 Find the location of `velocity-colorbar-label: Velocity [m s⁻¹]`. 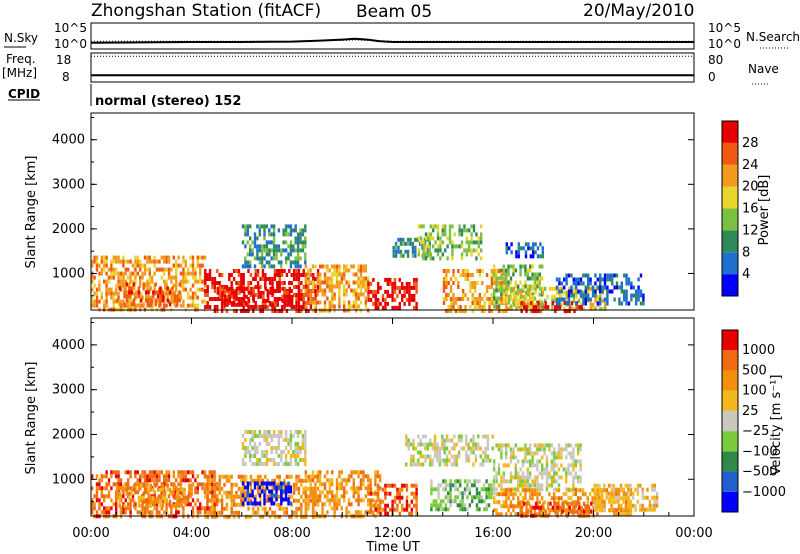

velocity-colorbar-label: Velocity [m s⁻¹] is located at coordinates (776, 425).